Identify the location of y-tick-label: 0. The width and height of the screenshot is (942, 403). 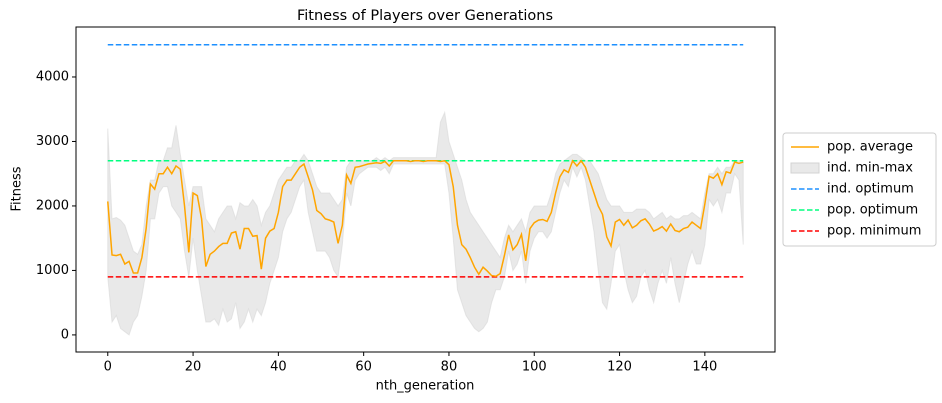
(65, 334).